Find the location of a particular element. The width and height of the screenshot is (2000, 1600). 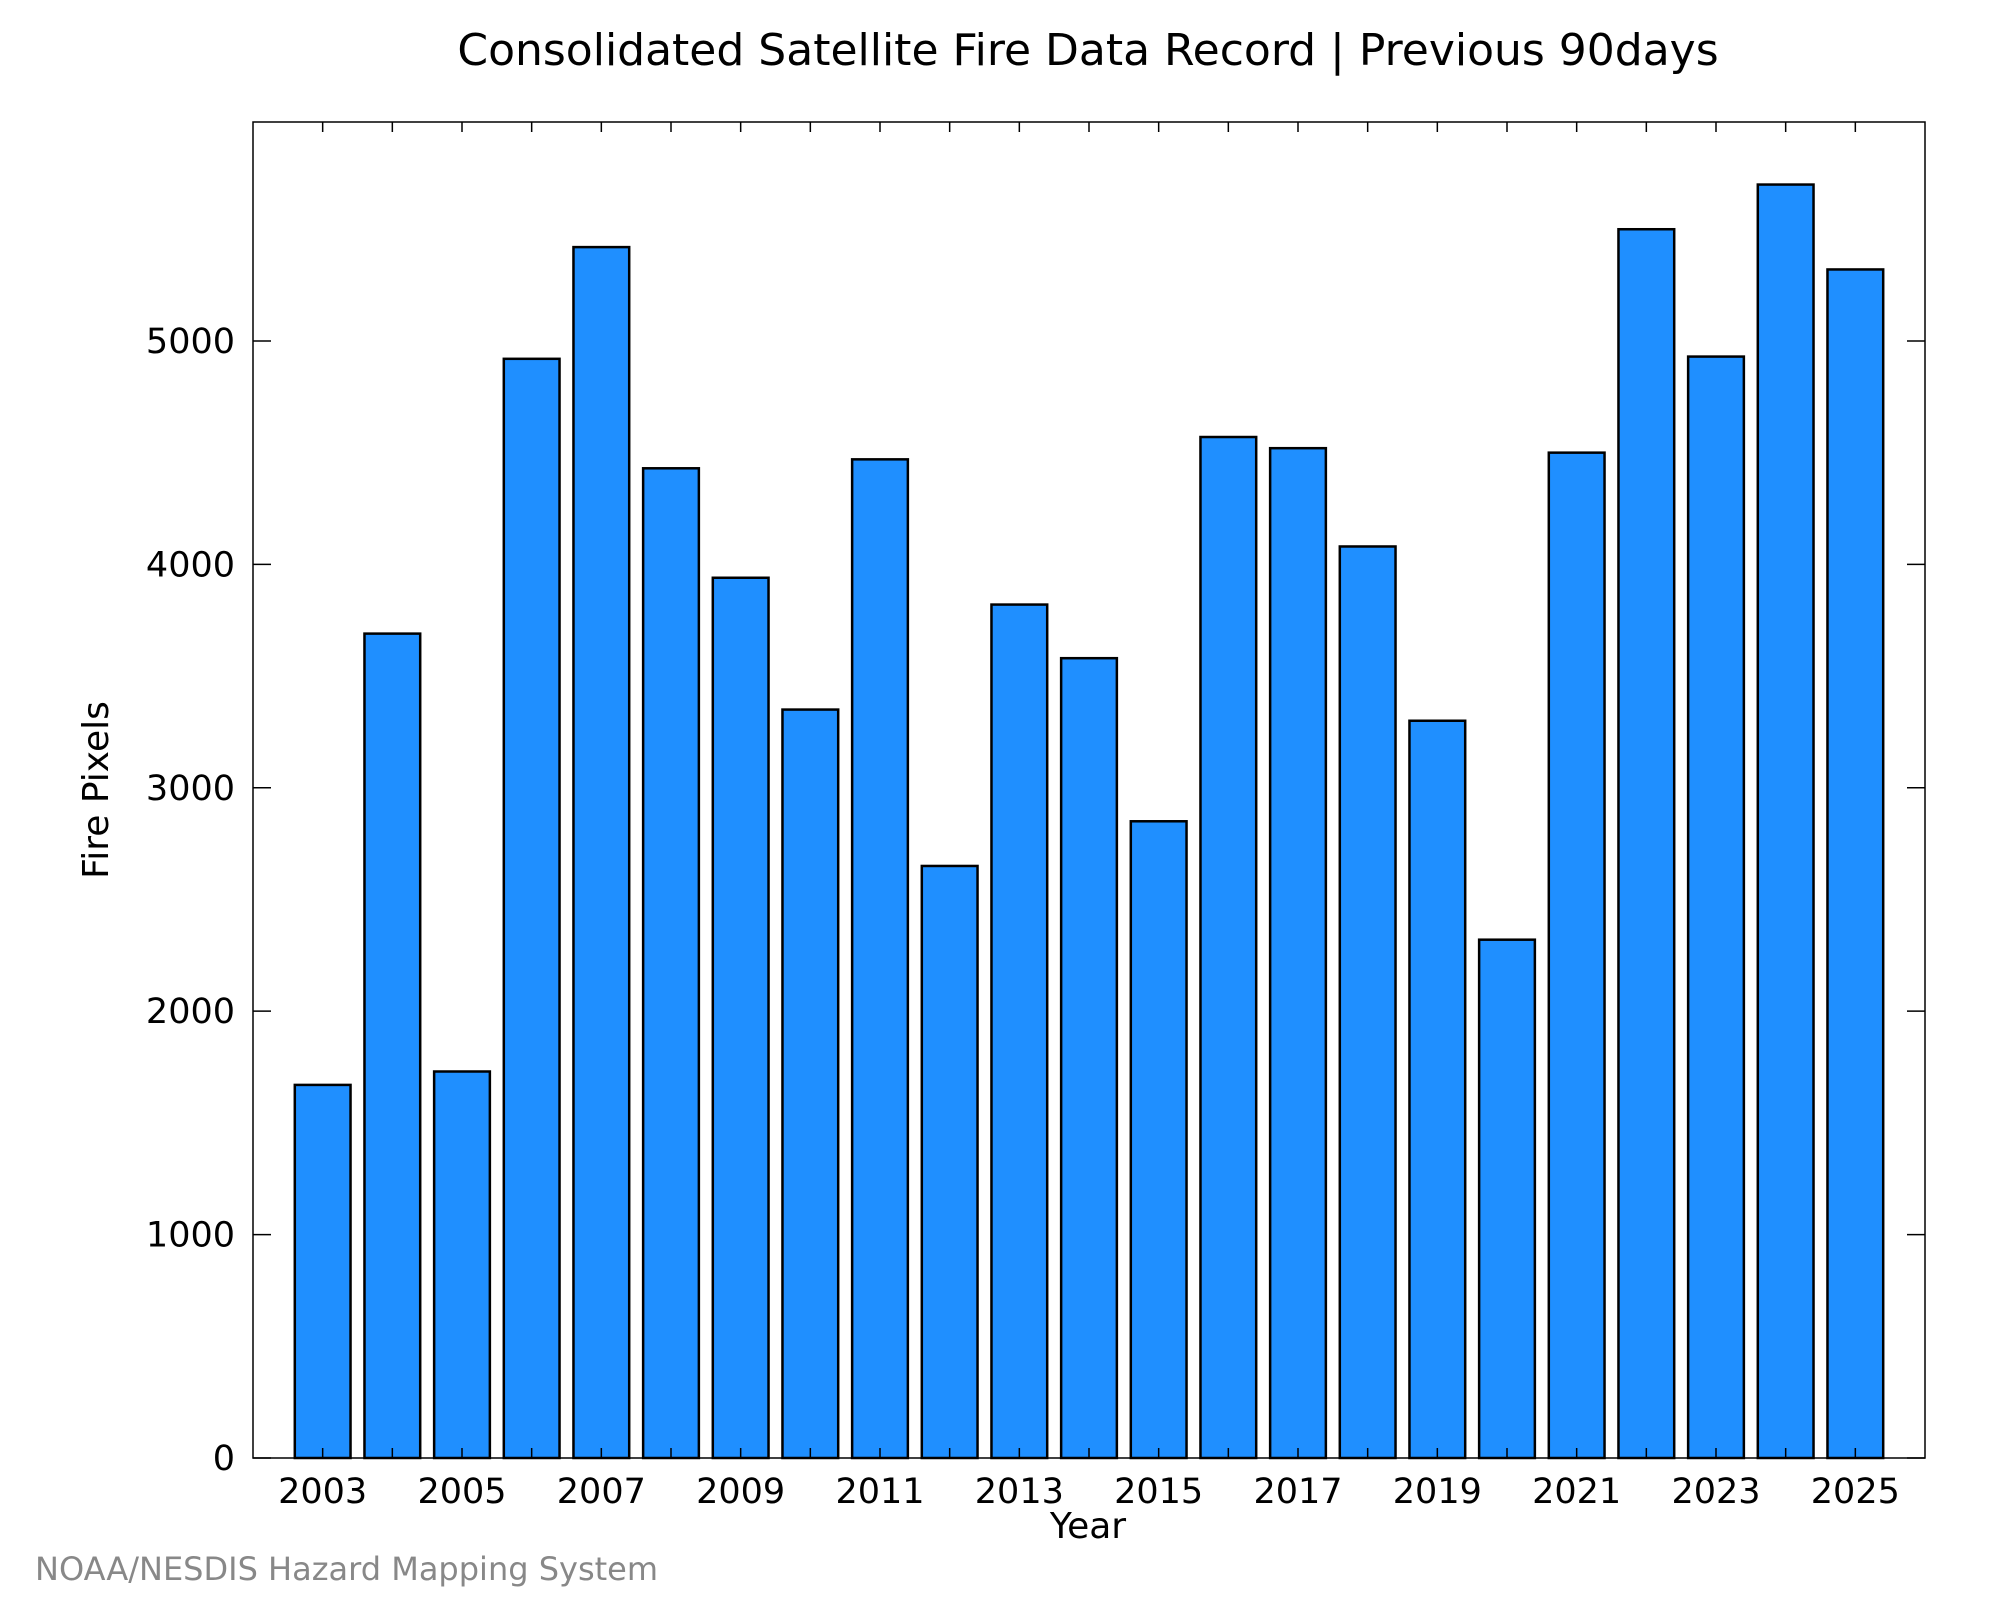

x-tick-label-2021: 2021 is located at coordinates (1576, 1492).